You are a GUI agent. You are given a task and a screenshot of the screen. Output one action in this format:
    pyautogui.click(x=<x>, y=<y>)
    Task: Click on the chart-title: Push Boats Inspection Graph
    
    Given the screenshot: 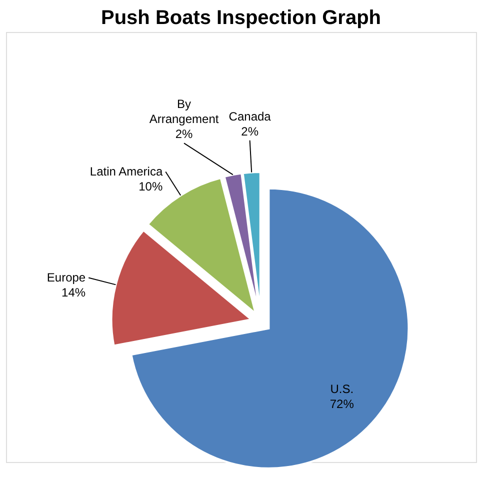 What is the action you would take?
    pyautogui.click(x=241, y=18)
    